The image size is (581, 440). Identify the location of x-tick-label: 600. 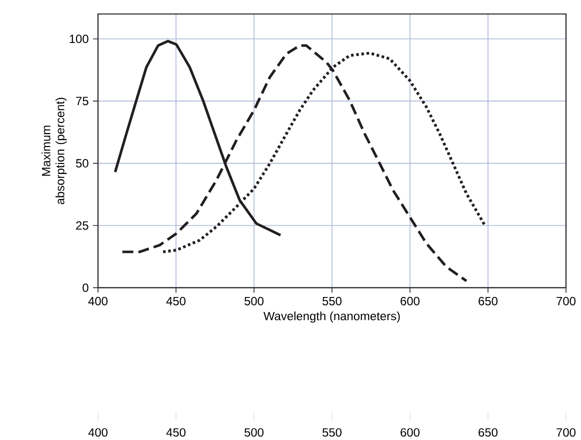
(410, 301).